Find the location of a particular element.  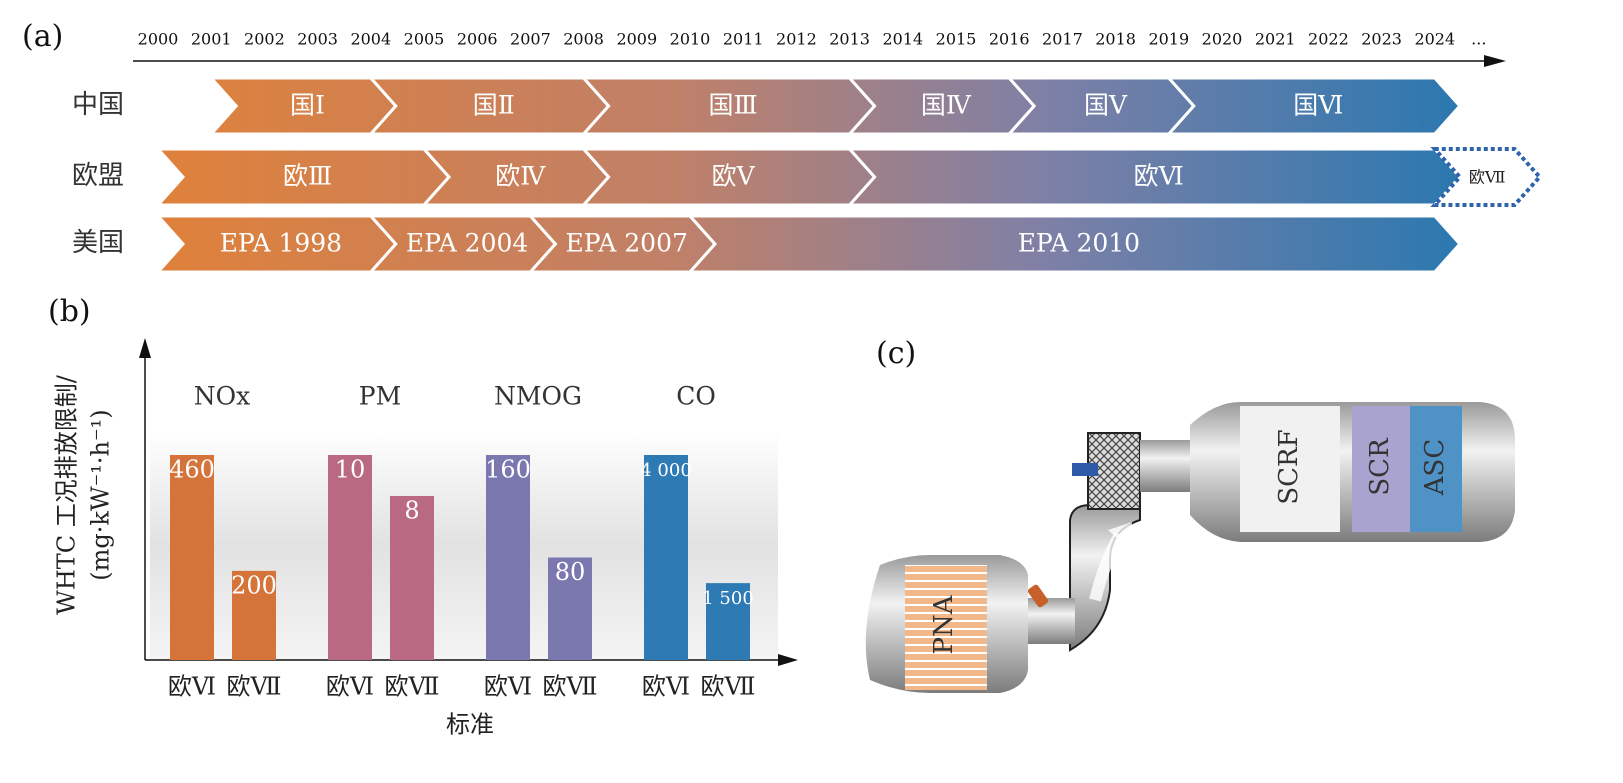

year-label: 2002 is located at coordinates (264, 39).